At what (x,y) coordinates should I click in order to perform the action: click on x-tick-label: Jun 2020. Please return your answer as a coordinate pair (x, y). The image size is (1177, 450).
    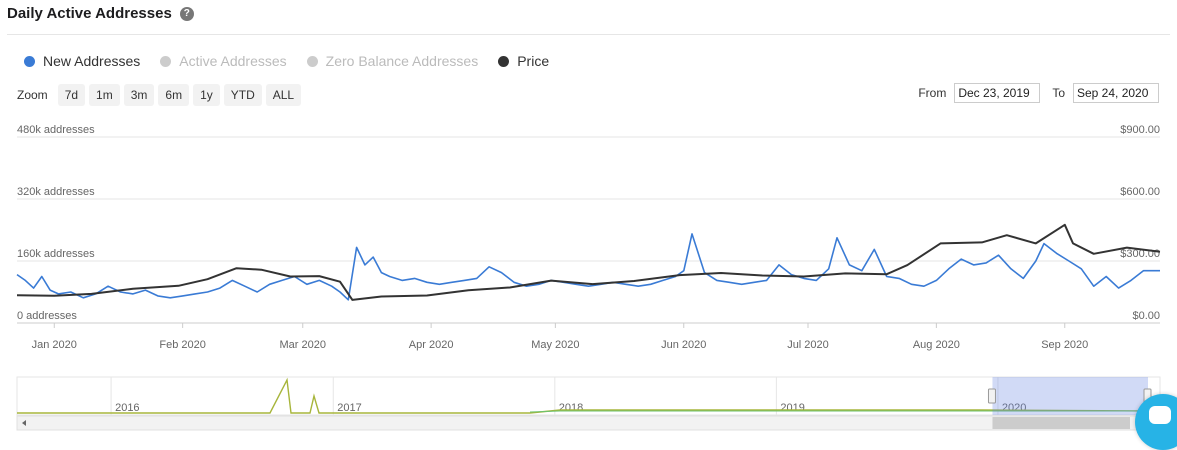
    Looking at the image, I should click on (683, 345).